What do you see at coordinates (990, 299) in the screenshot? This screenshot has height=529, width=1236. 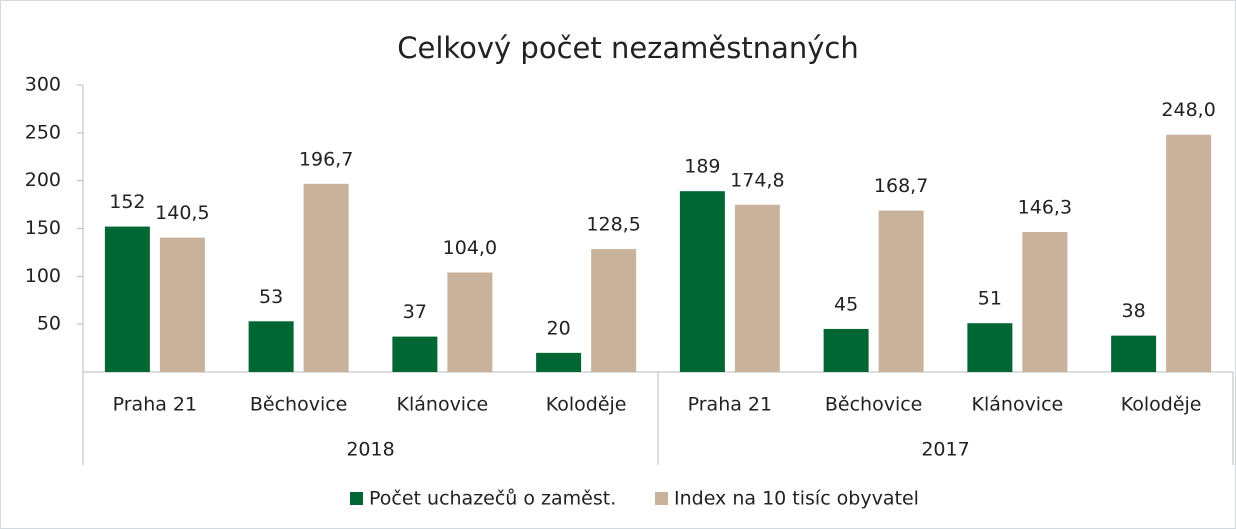 I see `data-label: 51` at bounding box center [990, 299].